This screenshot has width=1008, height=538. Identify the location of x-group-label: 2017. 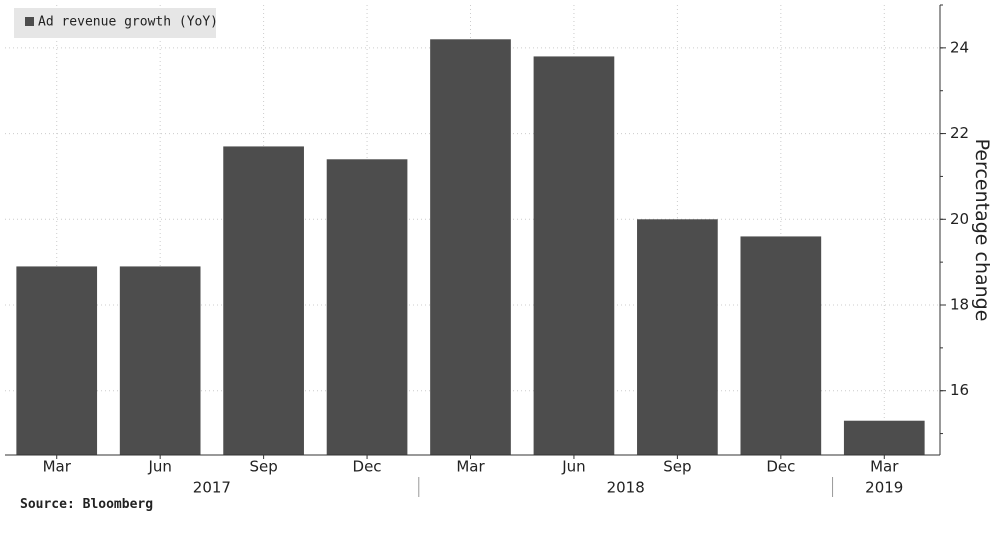
(212, 488).